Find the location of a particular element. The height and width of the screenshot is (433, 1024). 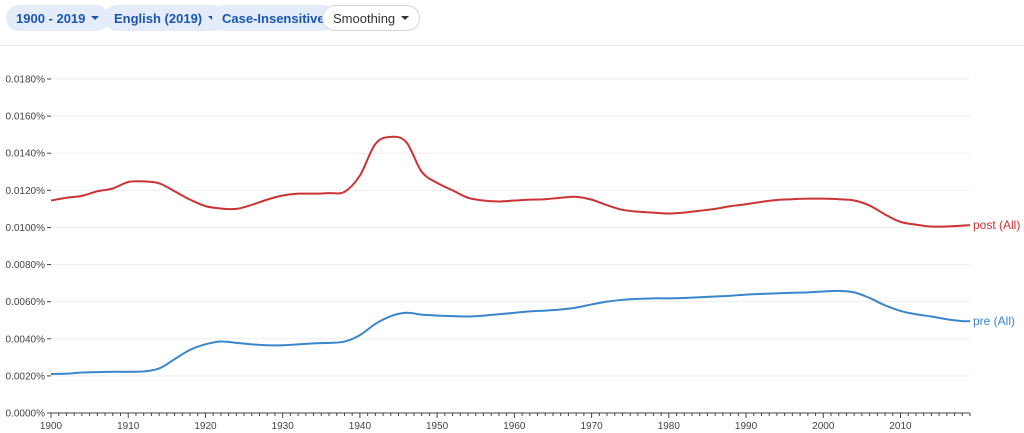

x-tick-label: 1980 is located at coordinates (669, 426).